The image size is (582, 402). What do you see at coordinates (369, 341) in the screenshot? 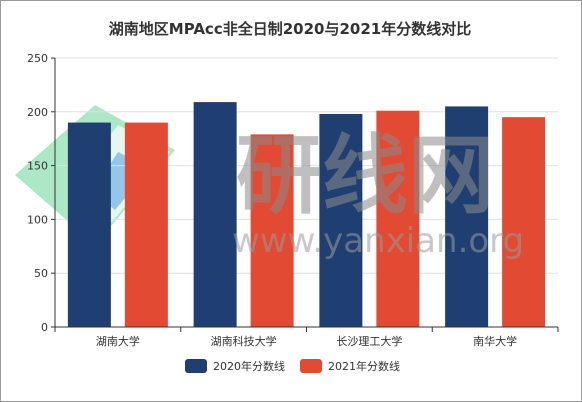
I see `x-tick-label: 长沙理工大学` at bounding box center [369, 341].